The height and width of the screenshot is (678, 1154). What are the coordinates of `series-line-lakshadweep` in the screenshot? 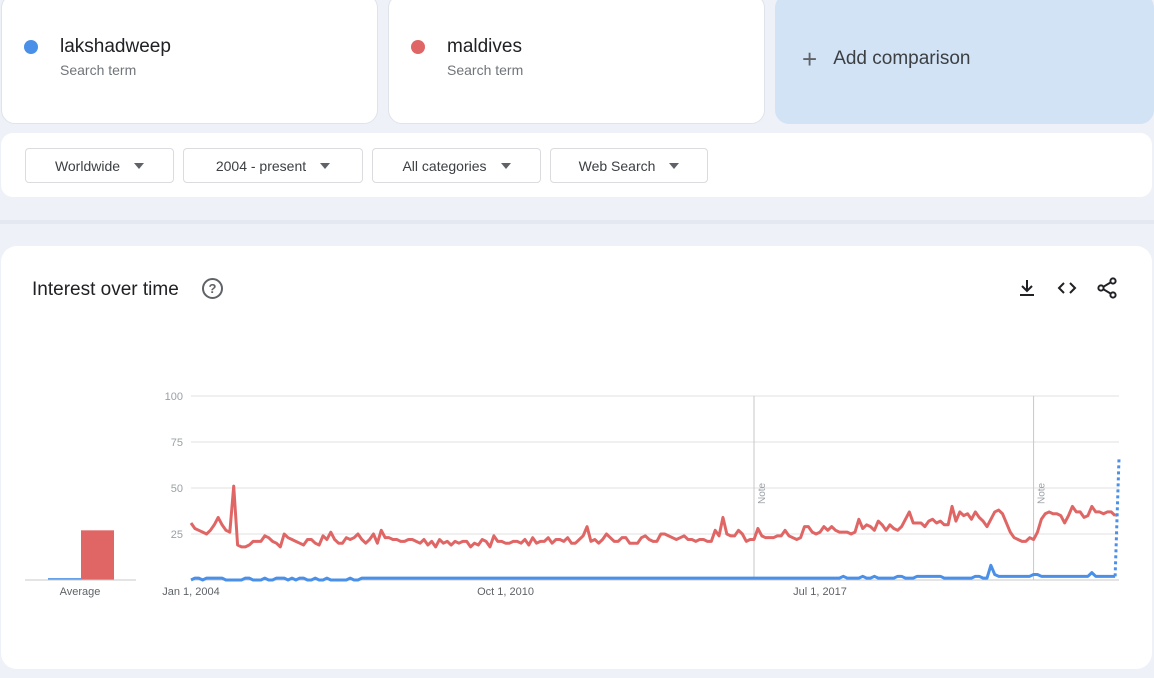 It's located at (653, 572).